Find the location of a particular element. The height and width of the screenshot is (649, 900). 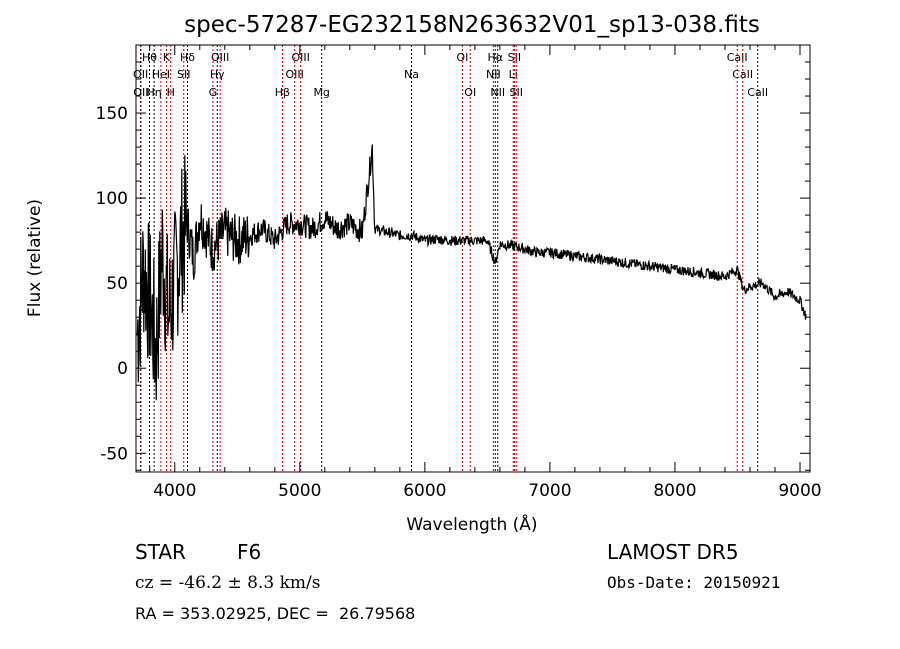

x-tick-label: 9000 is located at coordinates (799, 491).